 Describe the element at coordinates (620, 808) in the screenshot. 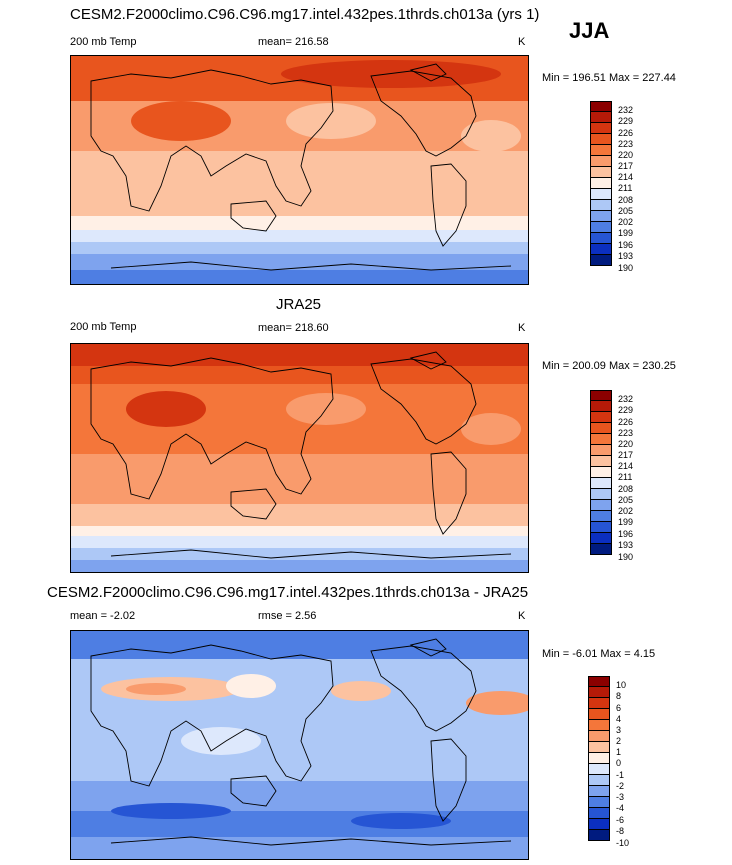

I see `panel3-cb-tick: -4` at that location.